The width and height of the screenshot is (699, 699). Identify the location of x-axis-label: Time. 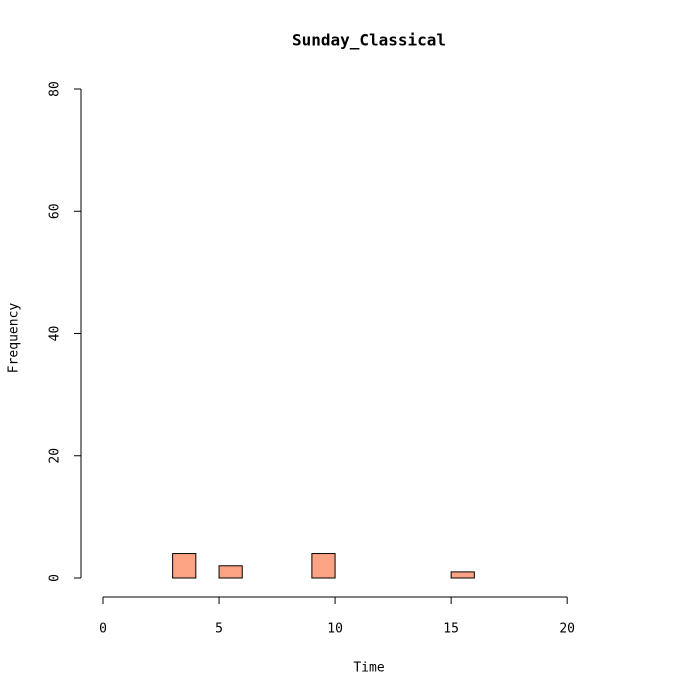
(368, 668).